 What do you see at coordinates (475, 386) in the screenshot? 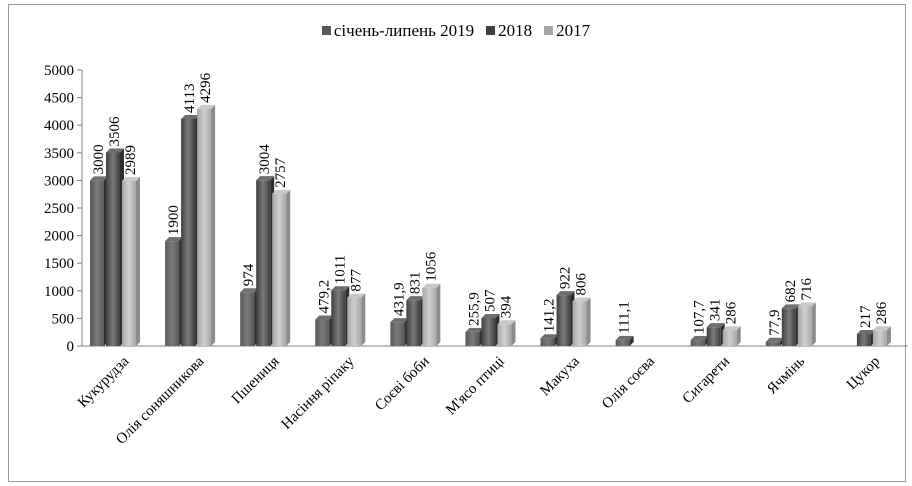
I see `x-tick-label: М'ясо птиці` at bounding box center [475, 386].